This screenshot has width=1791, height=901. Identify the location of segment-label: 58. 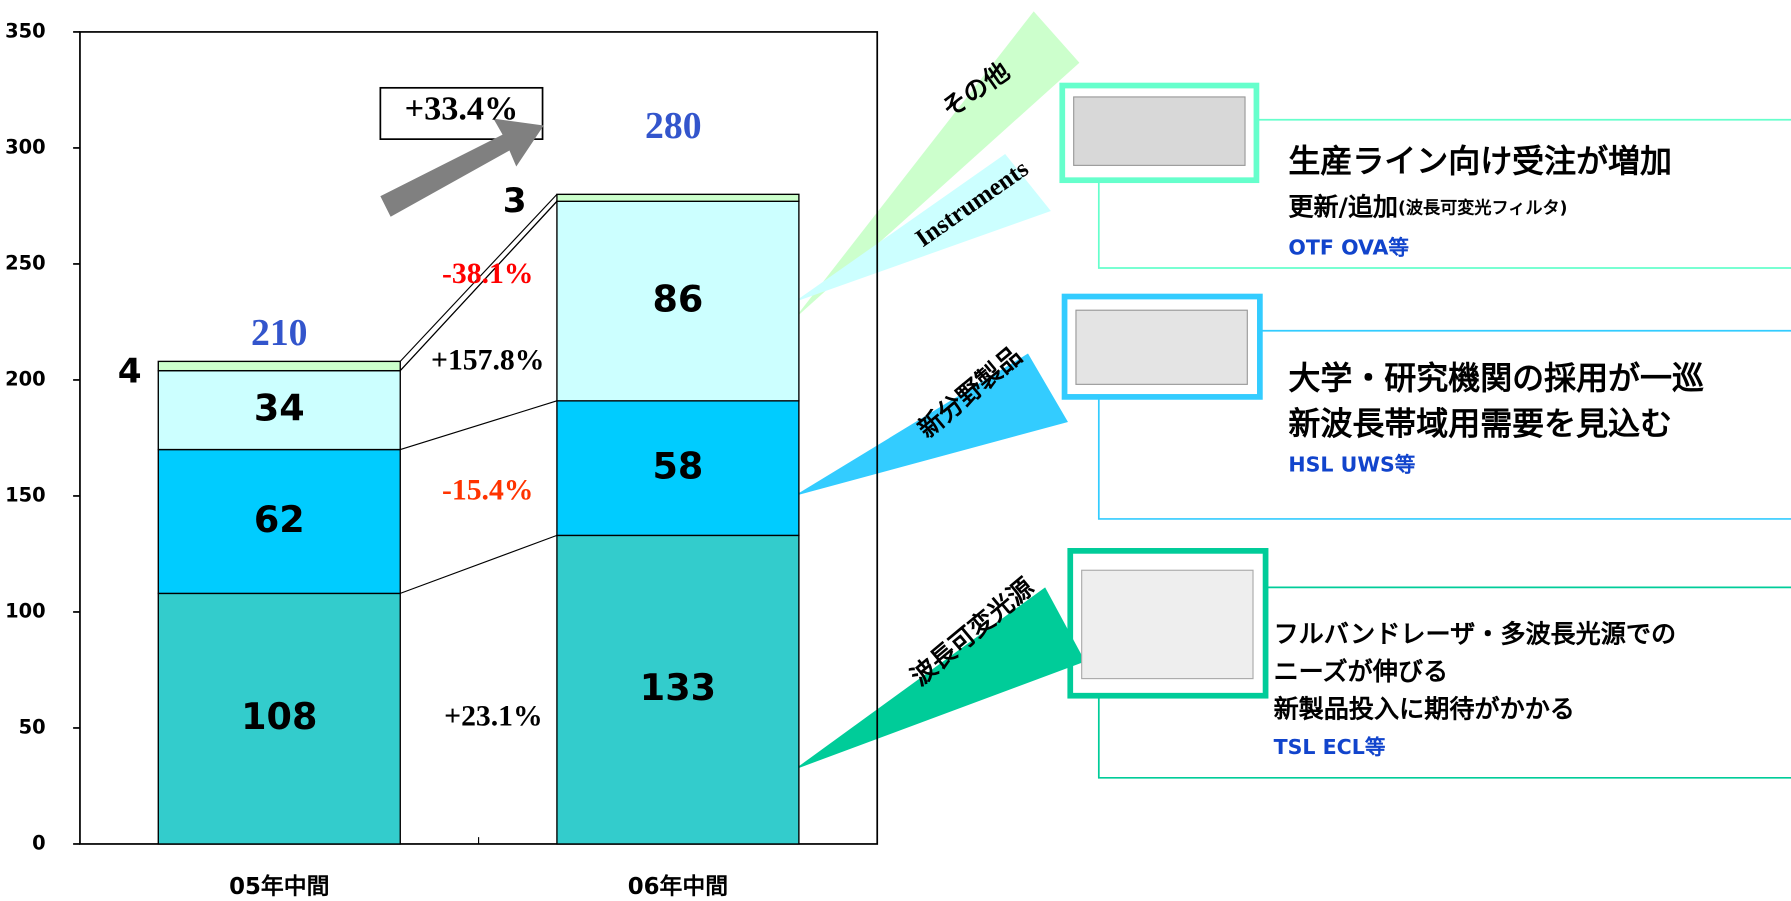
(677, 466).